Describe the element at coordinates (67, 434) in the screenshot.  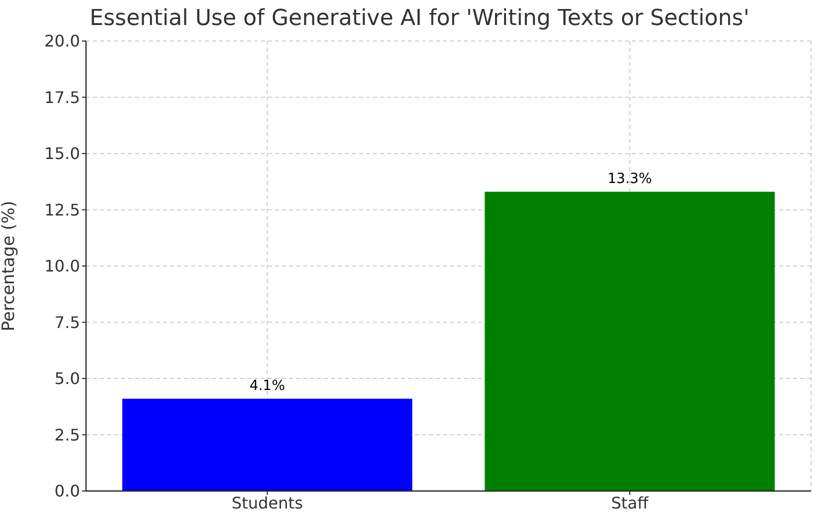
I see `y-tick-label: 2.5` at that location.